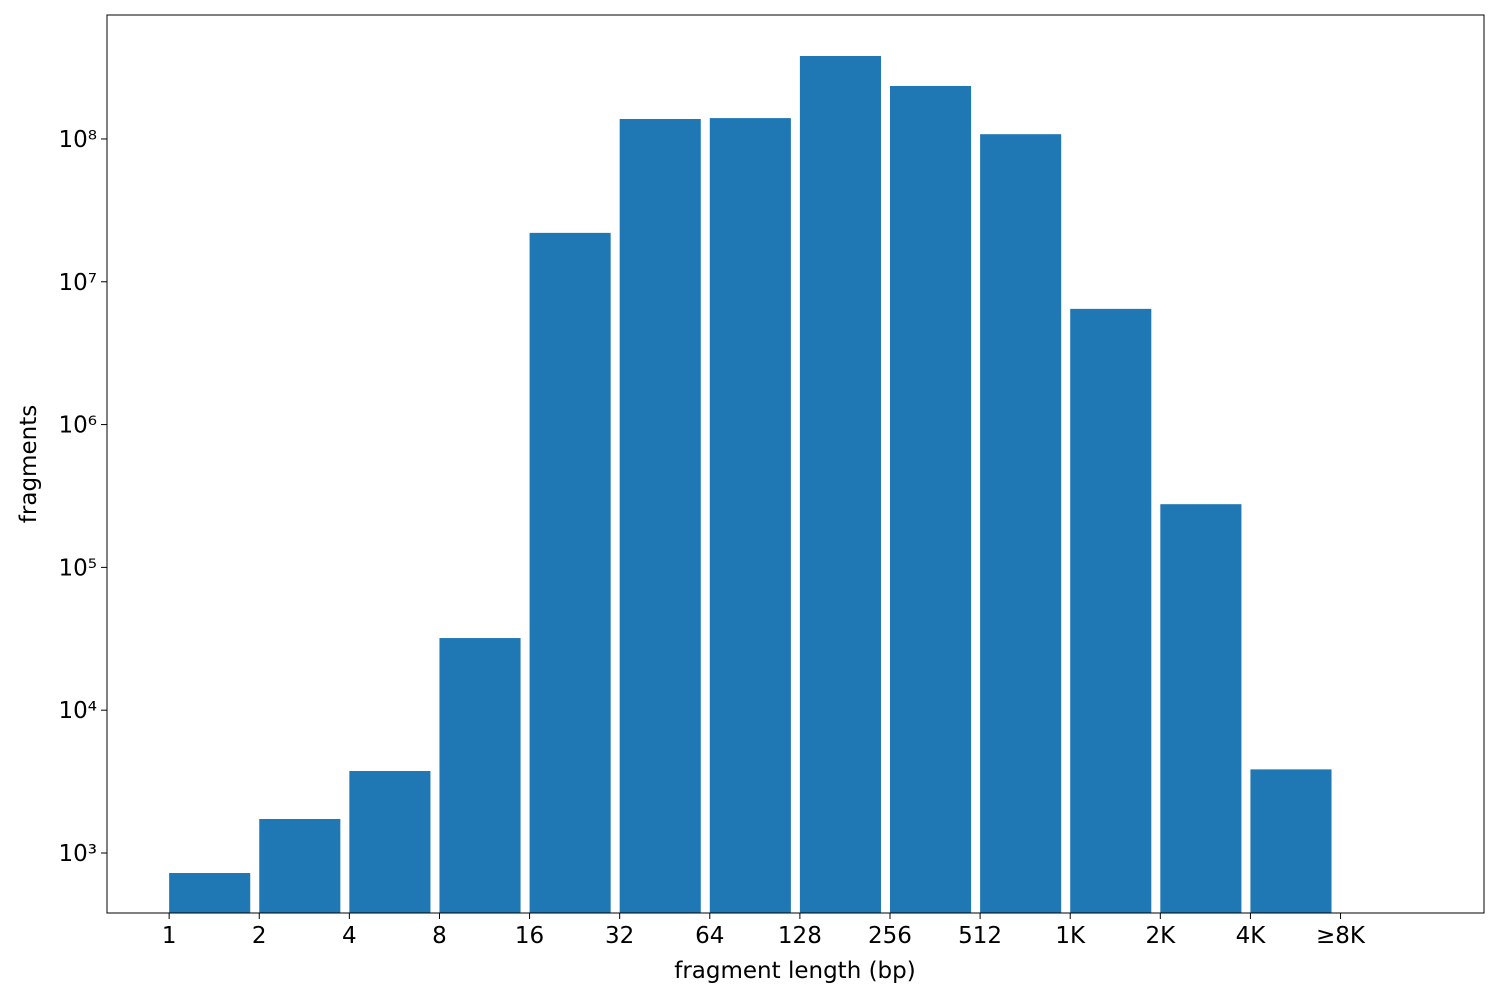 The image size is (1500, 1004). What do you see at coordinates (1070, 936) in the screenshot?
I see `x-tick-label: 1K` at bounding box center [1070, 936].